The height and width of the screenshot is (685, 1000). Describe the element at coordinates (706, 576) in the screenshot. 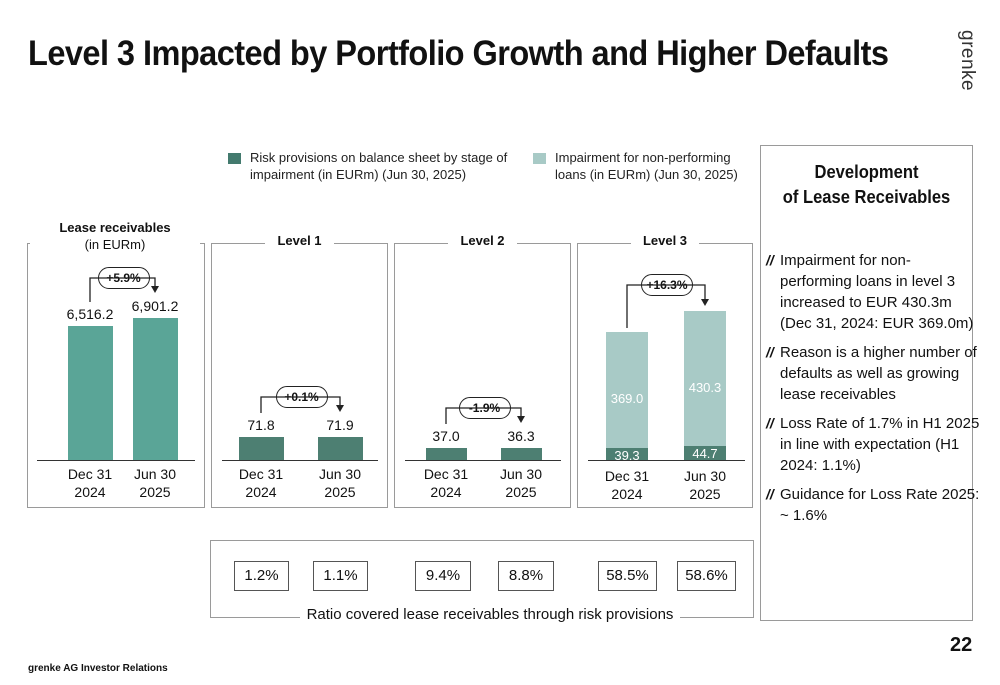

I see `ratio-box: 58.6%` at that location.